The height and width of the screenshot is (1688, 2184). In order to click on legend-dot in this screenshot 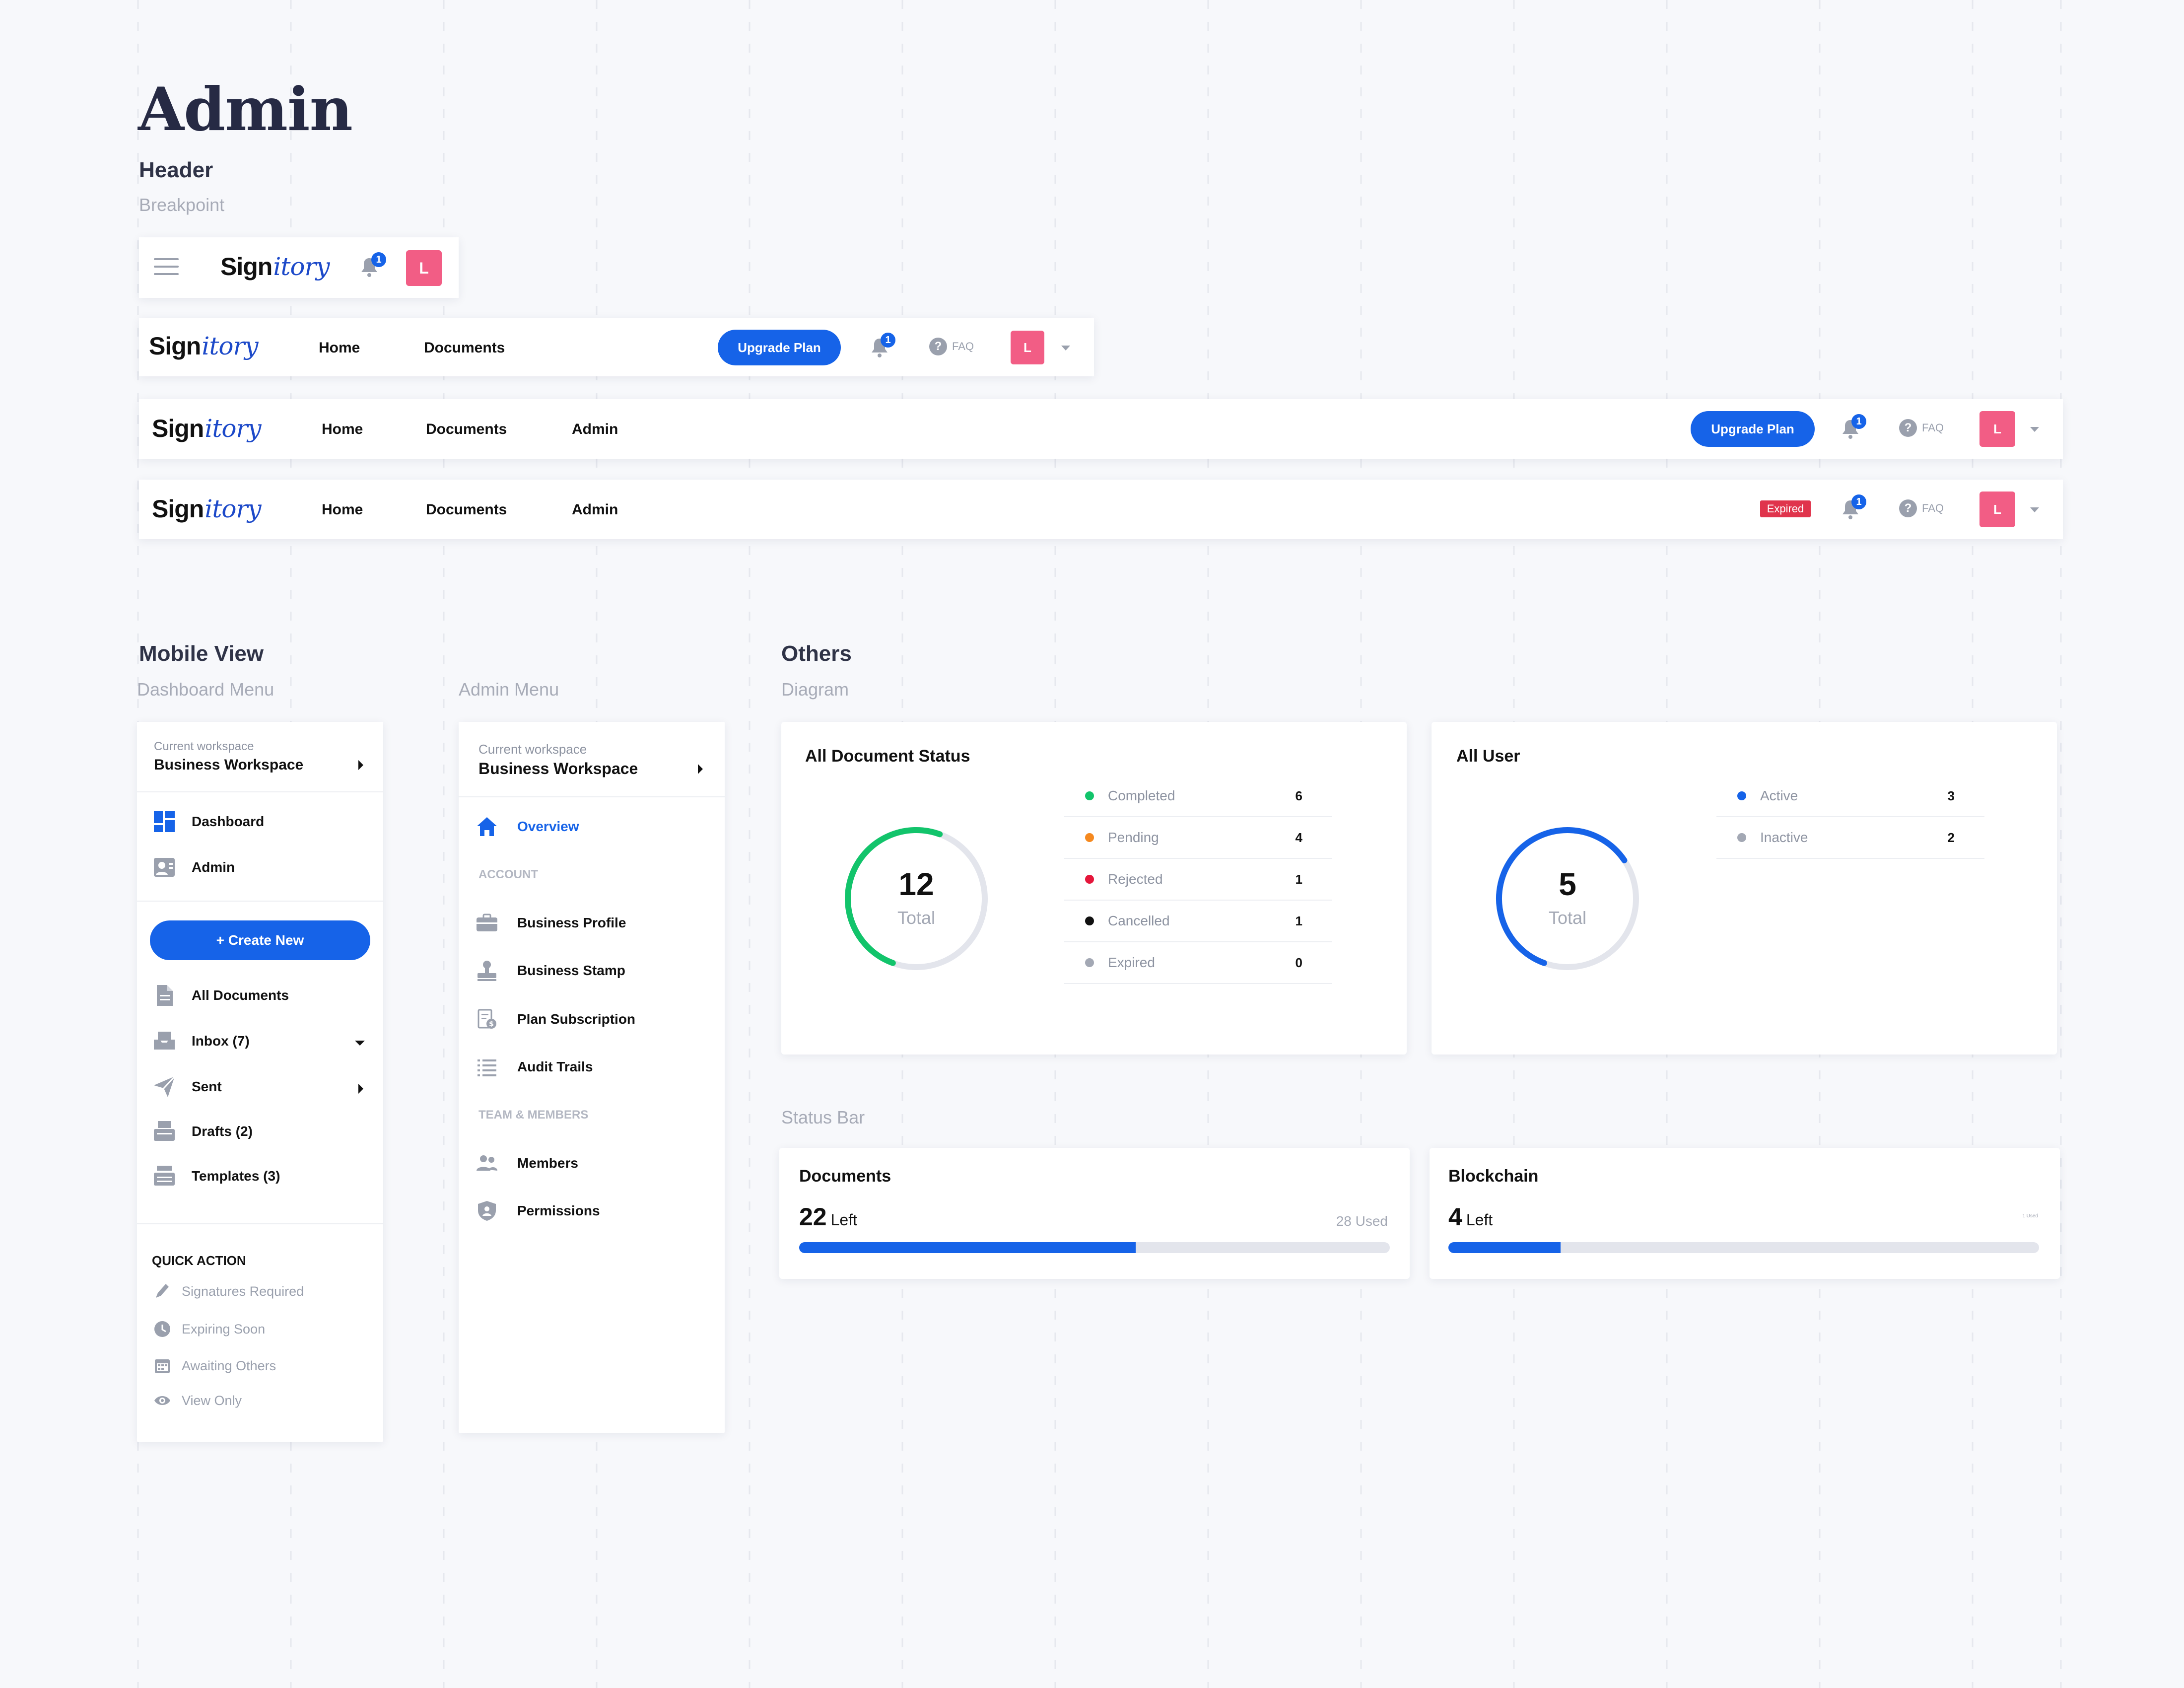, I will do `click(1089, 837)`.